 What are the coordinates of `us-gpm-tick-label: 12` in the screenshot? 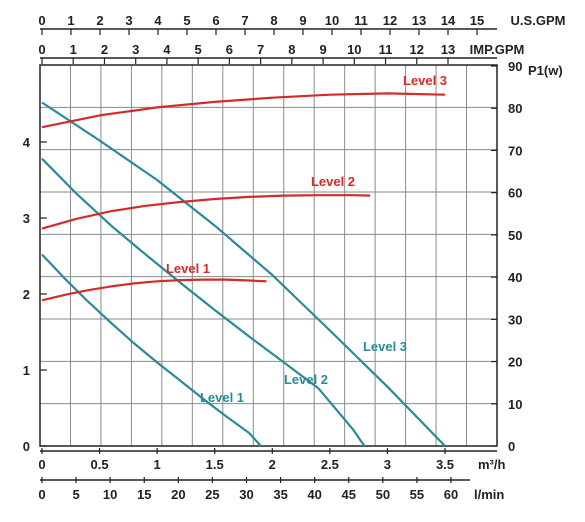 It's located at (390, 20).